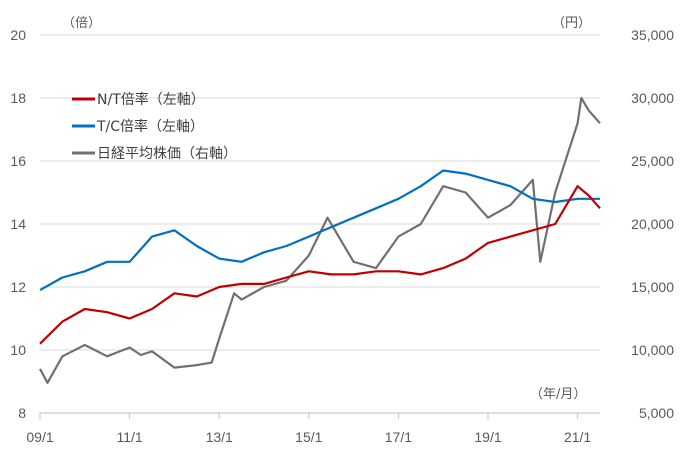 This screenshot has width=680, height=454. What do you see at coordinates (151, 99) in the screenshot?
I see `legend-label-nt: N/T倍率（左軸）` at bounding box center [151, 99].